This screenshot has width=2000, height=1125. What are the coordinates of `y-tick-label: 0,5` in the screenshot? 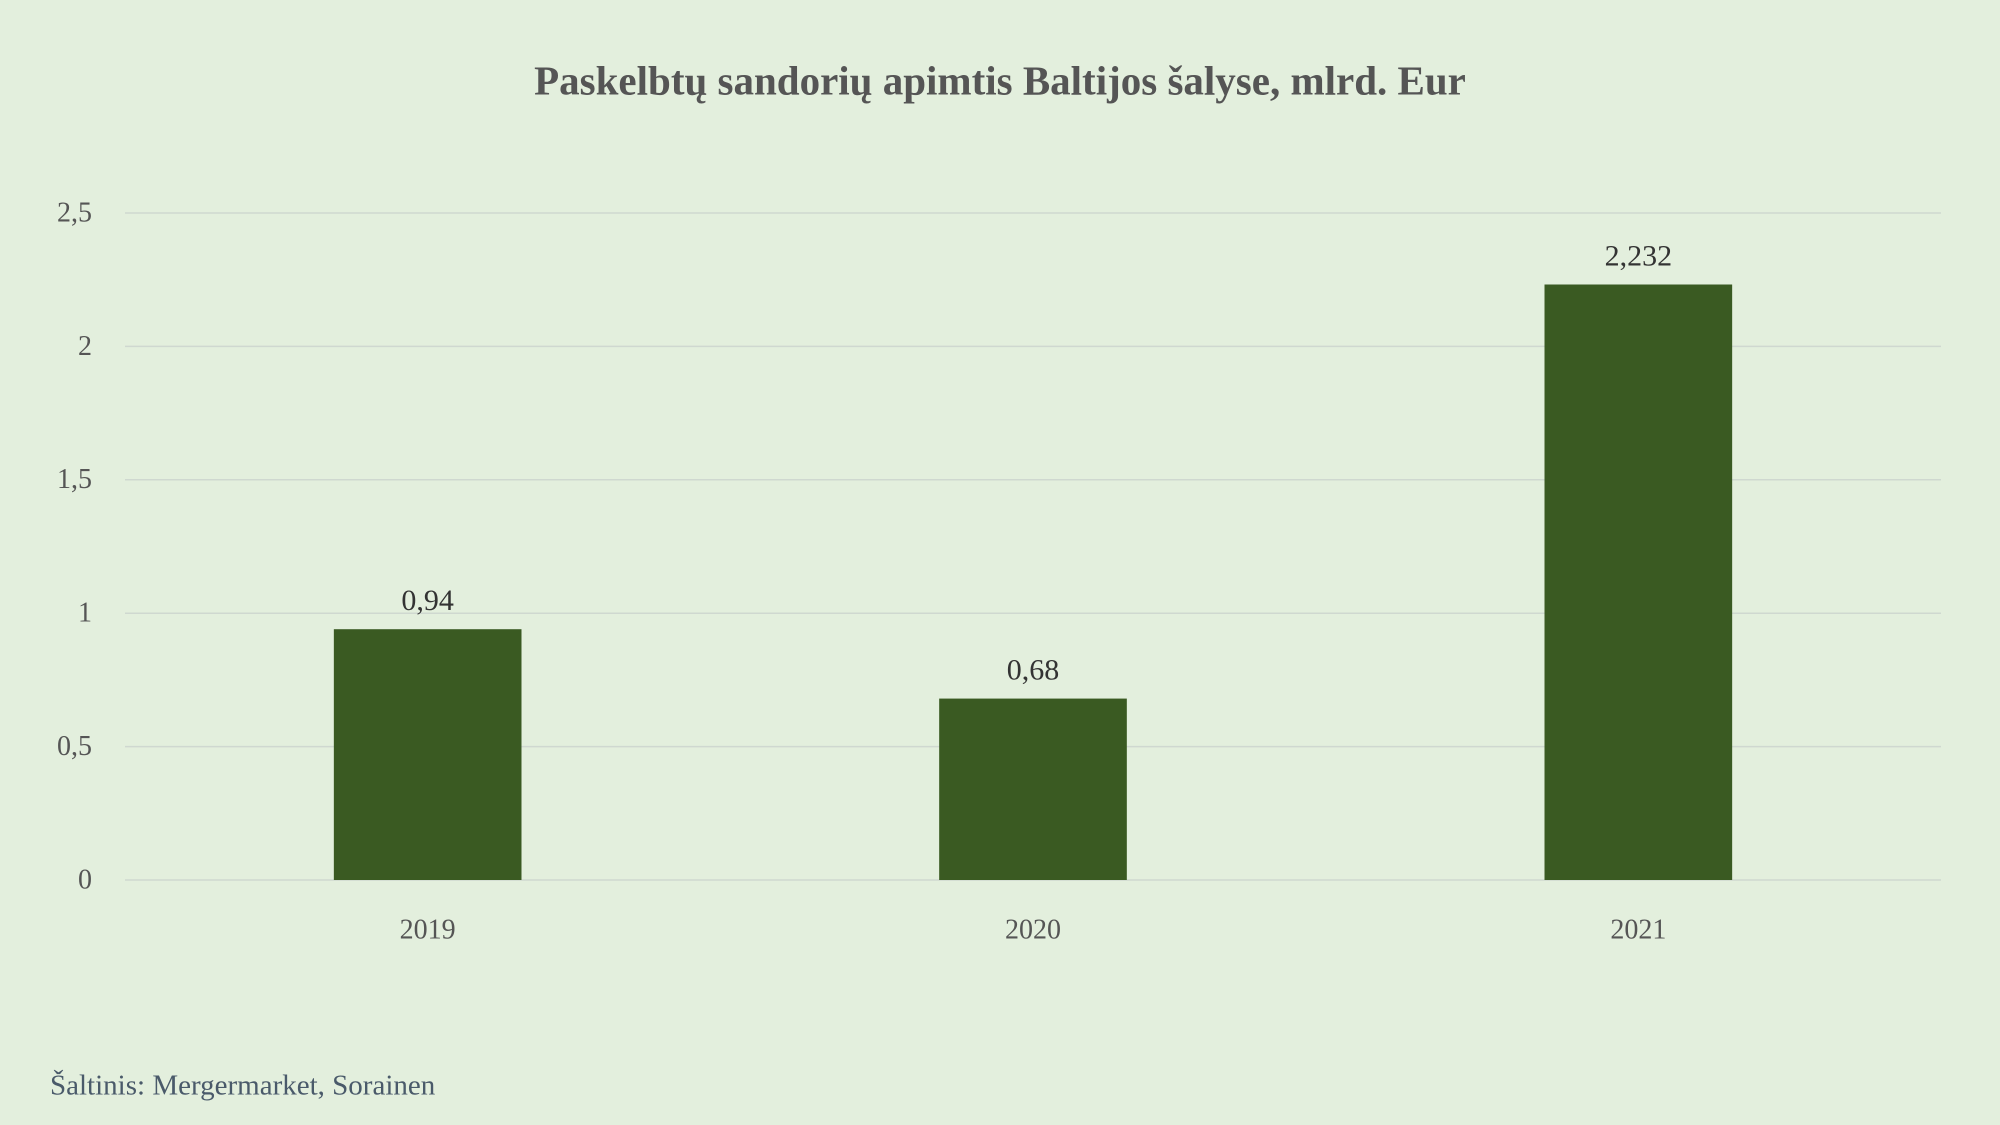 It's located at (74, 746).